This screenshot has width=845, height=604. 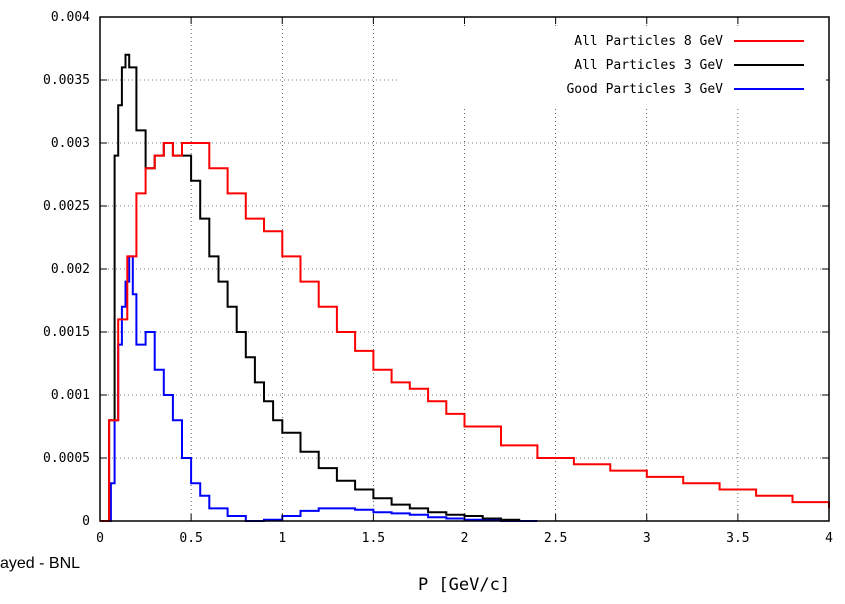 What do you see at coordinates (647, 538) in the screenshot?
I see `x-tick-label: 3` at bounding box center [647, 538].